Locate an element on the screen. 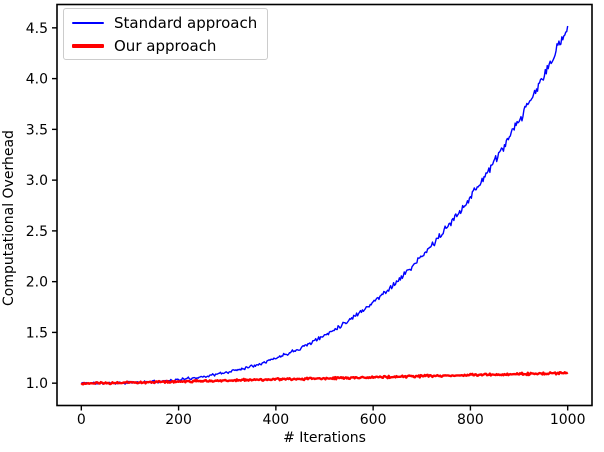 The width and height of the screenshot is (604, 452). y-axis-label: Computational Overhead is located at coordinates (9, 218).